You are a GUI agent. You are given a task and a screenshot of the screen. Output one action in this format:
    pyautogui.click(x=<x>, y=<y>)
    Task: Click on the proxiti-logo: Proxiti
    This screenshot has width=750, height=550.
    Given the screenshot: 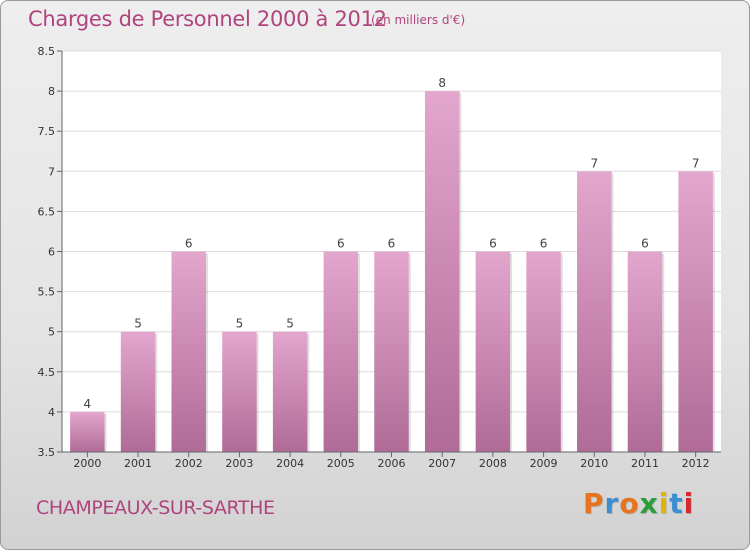 What is the action you would take?
    pyautogui.click(x=638, y=503)
    